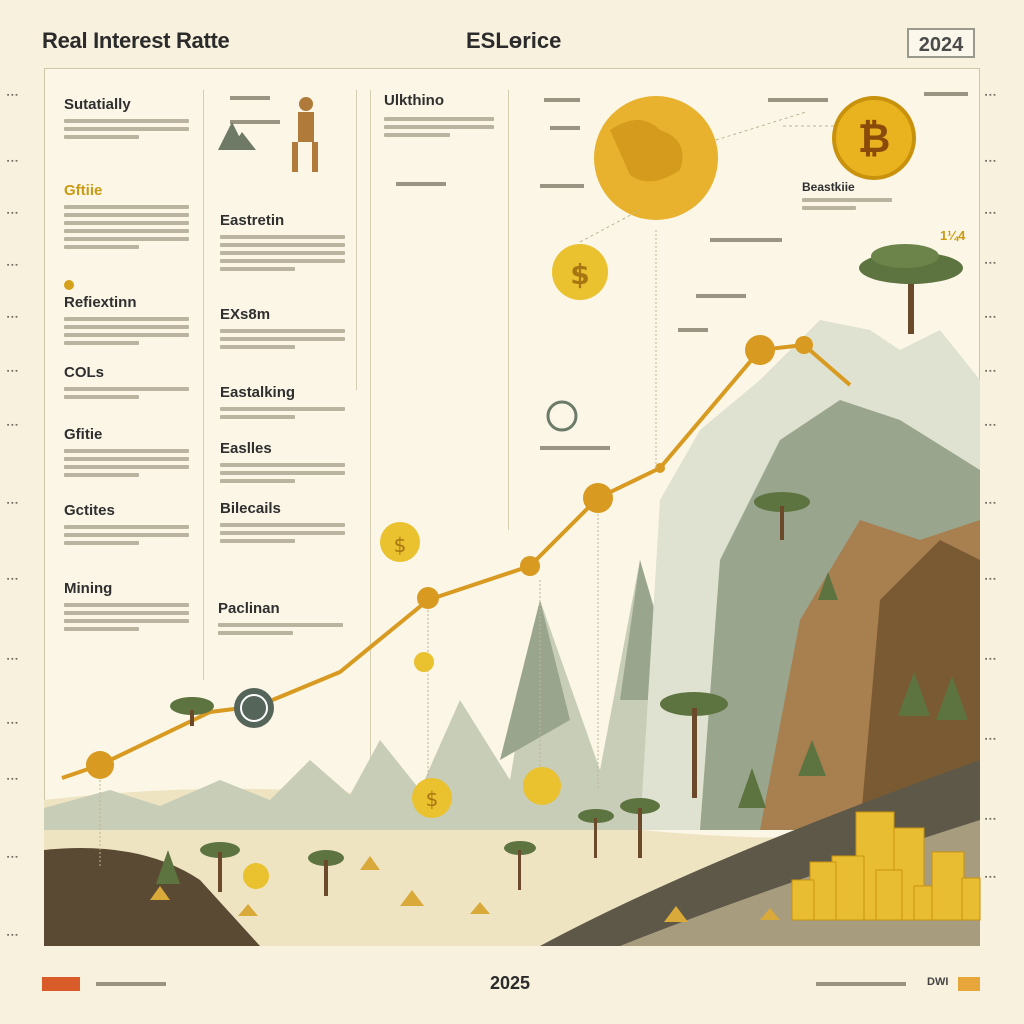 Image resolution: width=1024 pixels, height=1024 pixels. Describe the element at coordinates (100, 302) in the screenshot. I see `section-title: Refiextinn` at that location.